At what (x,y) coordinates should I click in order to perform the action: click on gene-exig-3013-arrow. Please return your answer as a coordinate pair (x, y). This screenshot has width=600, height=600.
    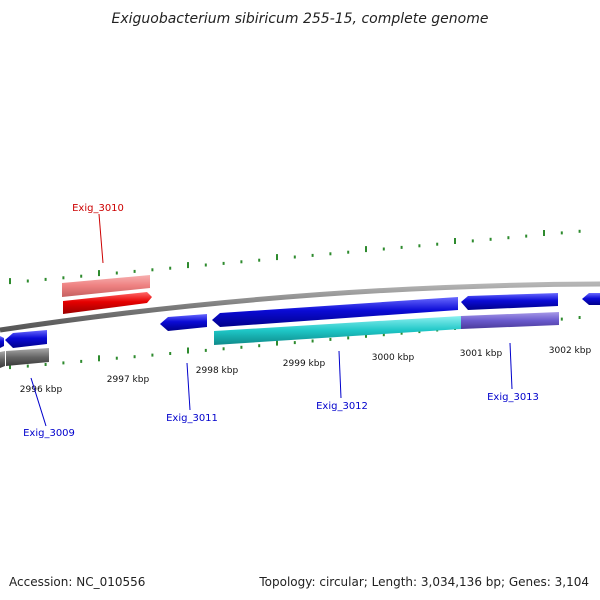
    Looking at the image, I should click on (509, 301).